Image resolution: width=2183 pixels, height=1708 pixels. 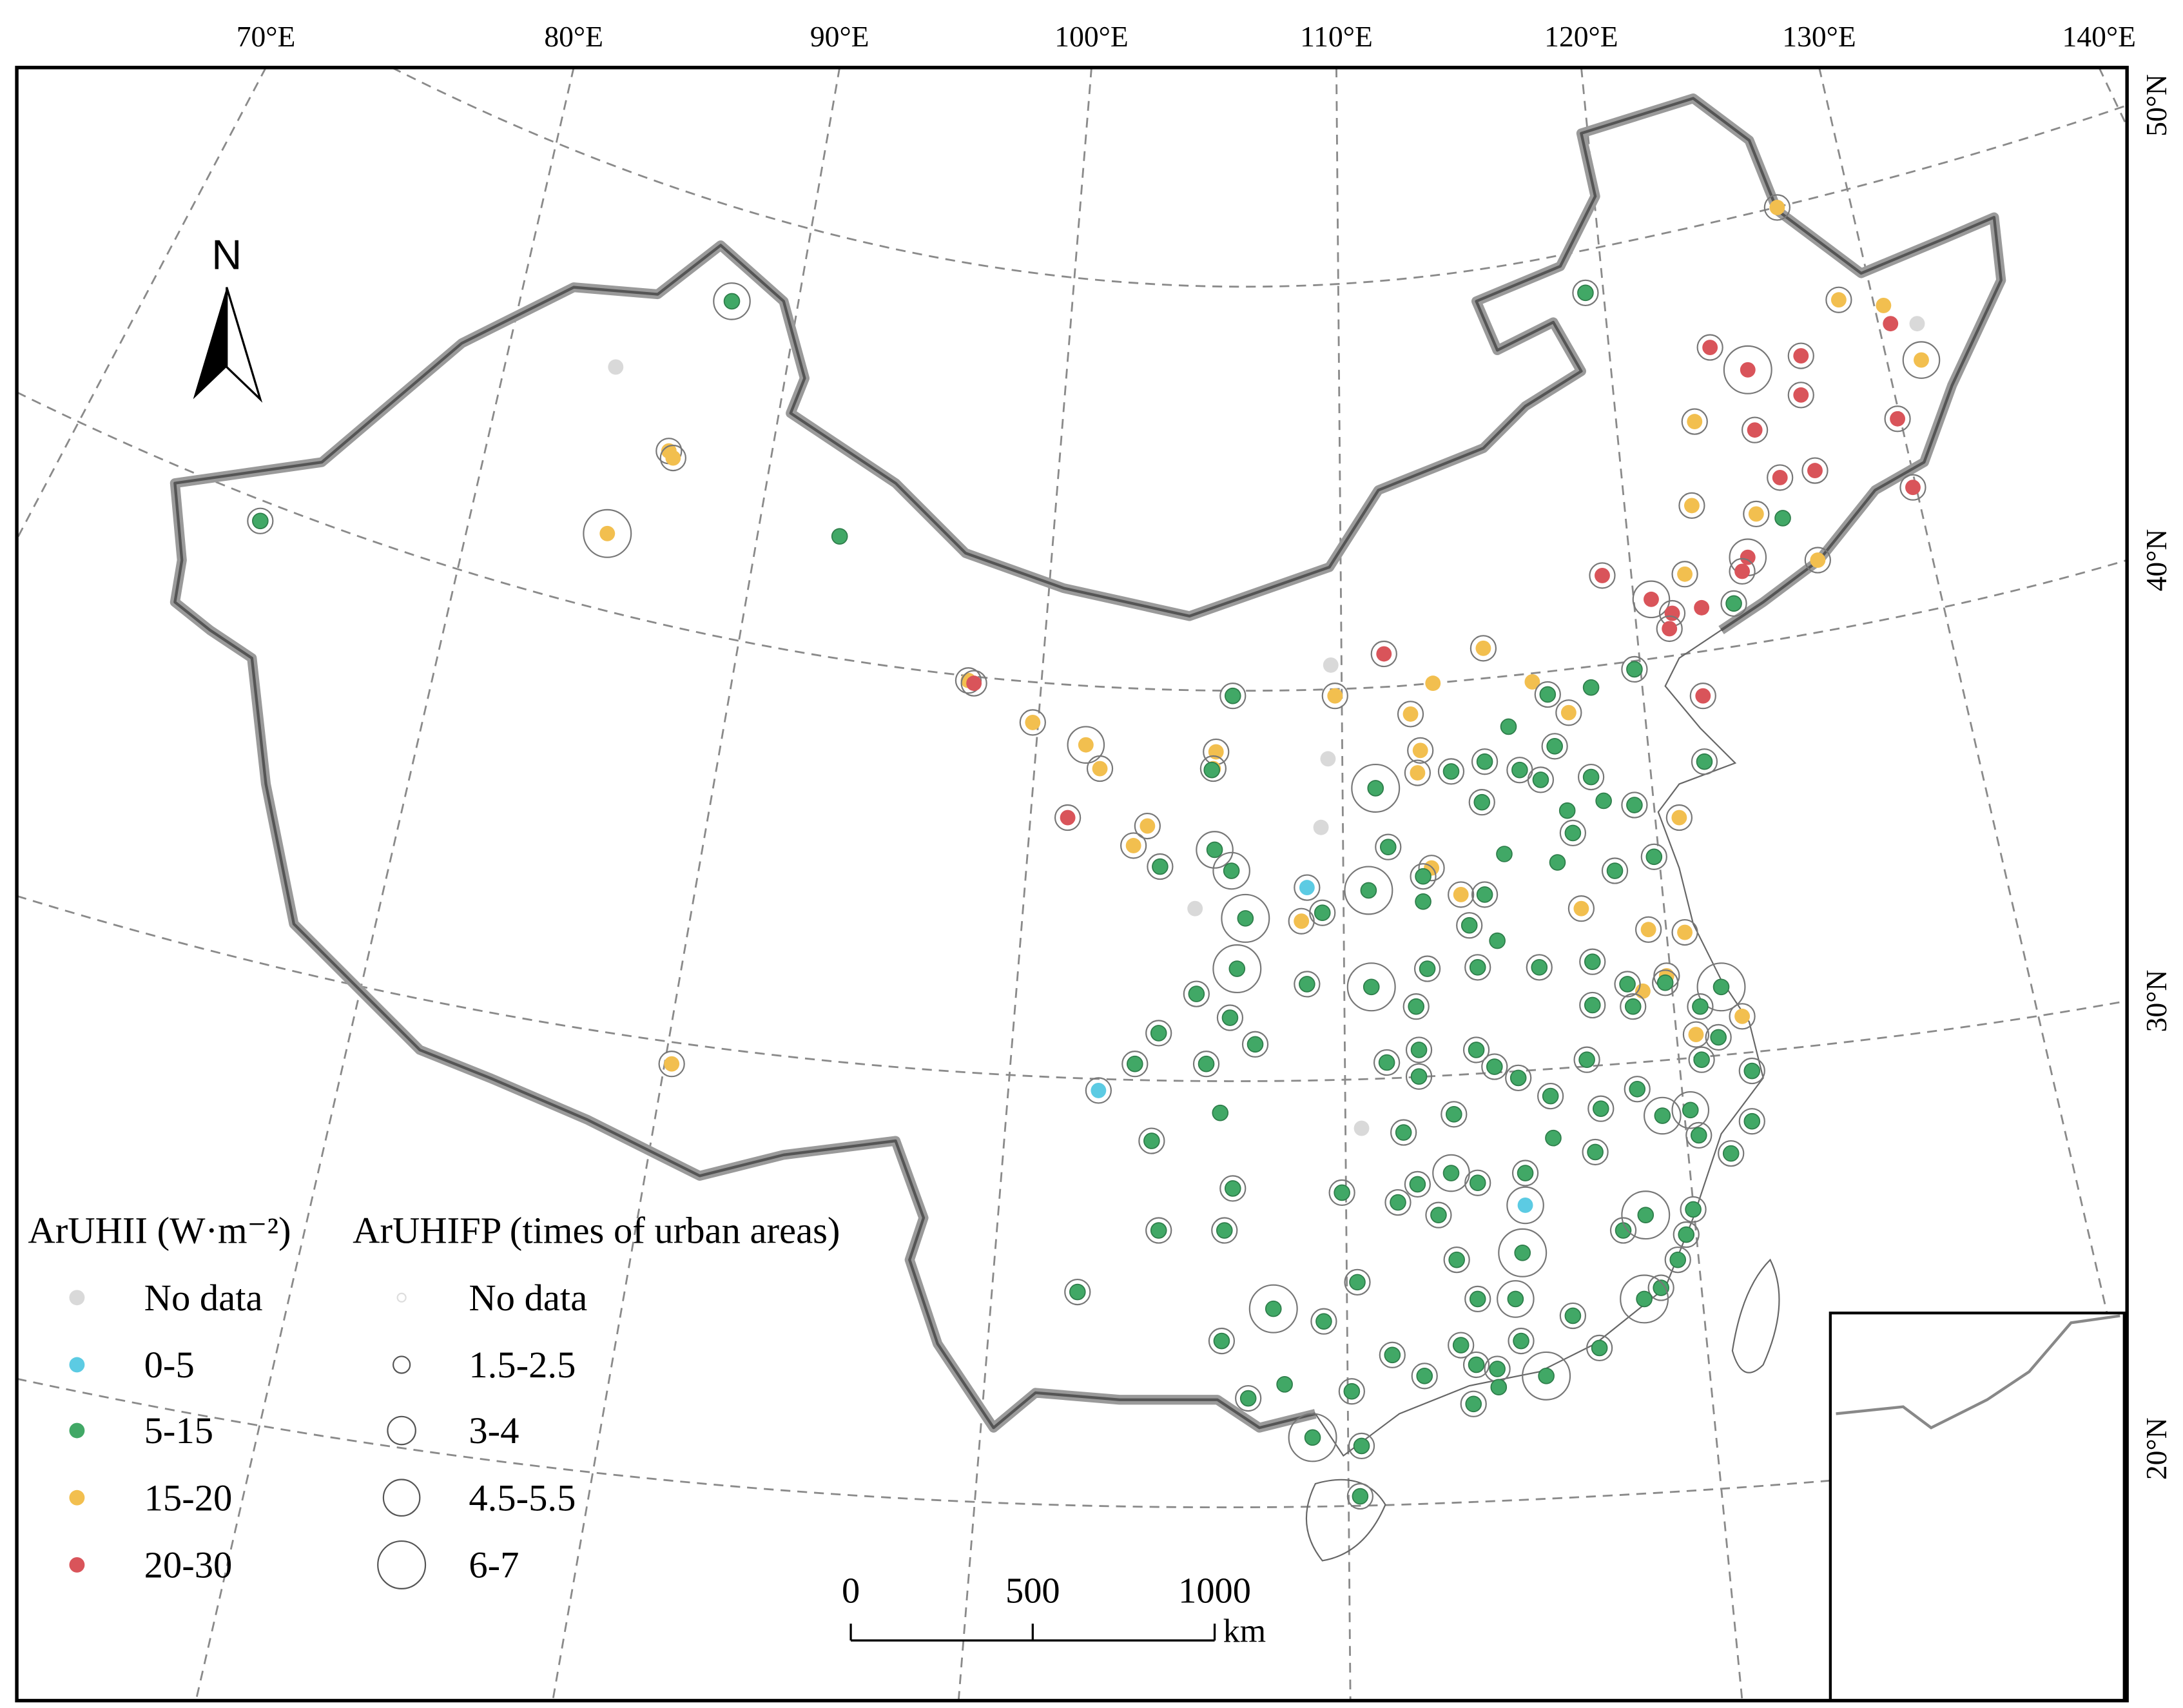 I want to click on scale-label: 500, so click(x=1033, y=1591).